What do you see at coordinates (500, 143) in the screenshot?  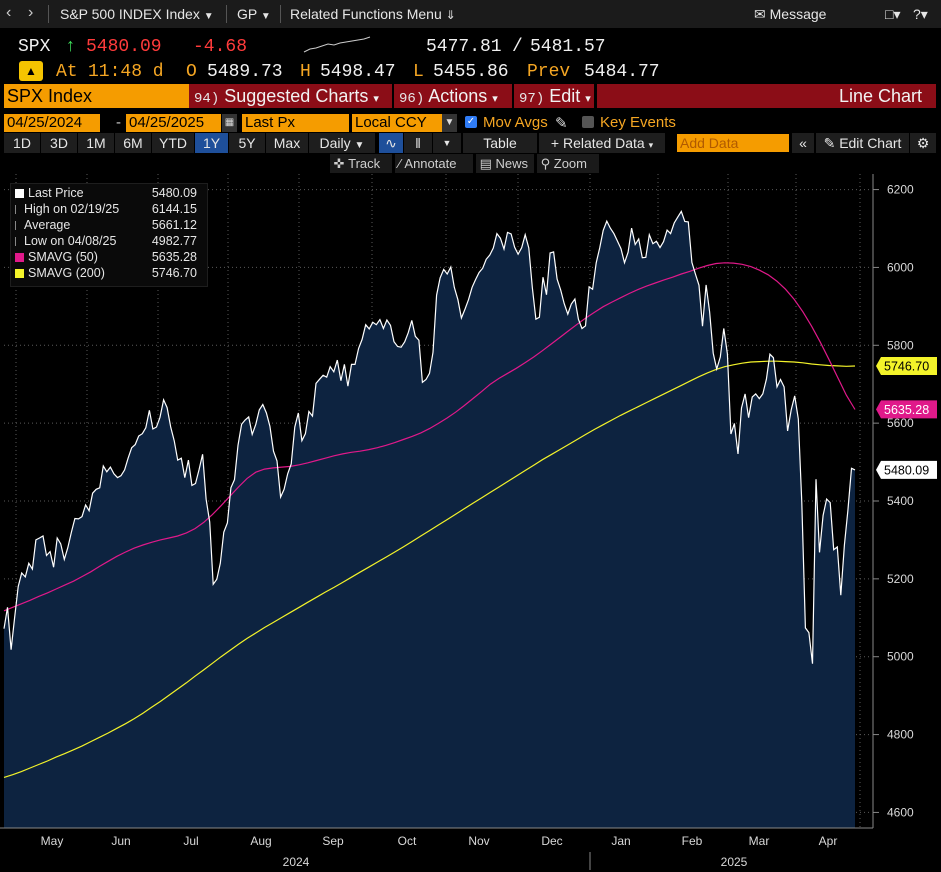 I see `table-button: Table` at bounding box center [500, 143].